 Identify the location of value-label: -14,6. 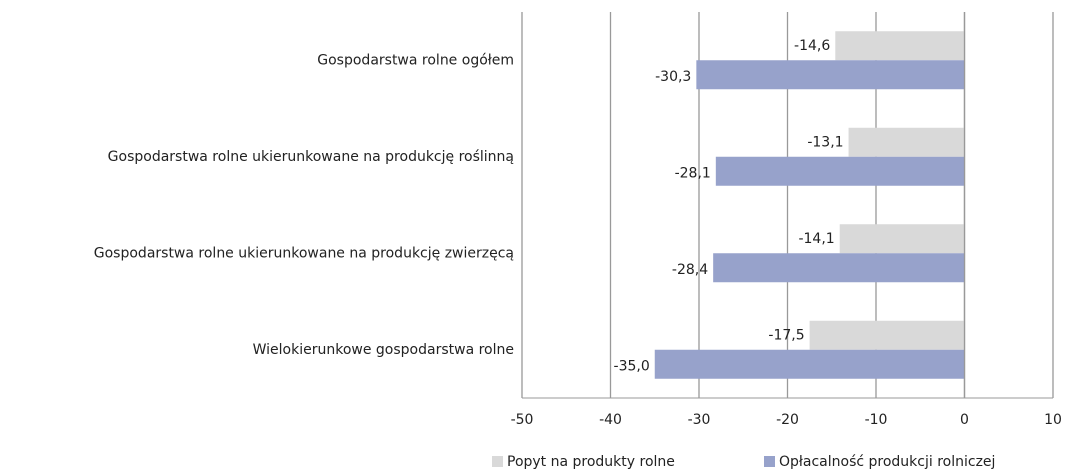
(812, 46).